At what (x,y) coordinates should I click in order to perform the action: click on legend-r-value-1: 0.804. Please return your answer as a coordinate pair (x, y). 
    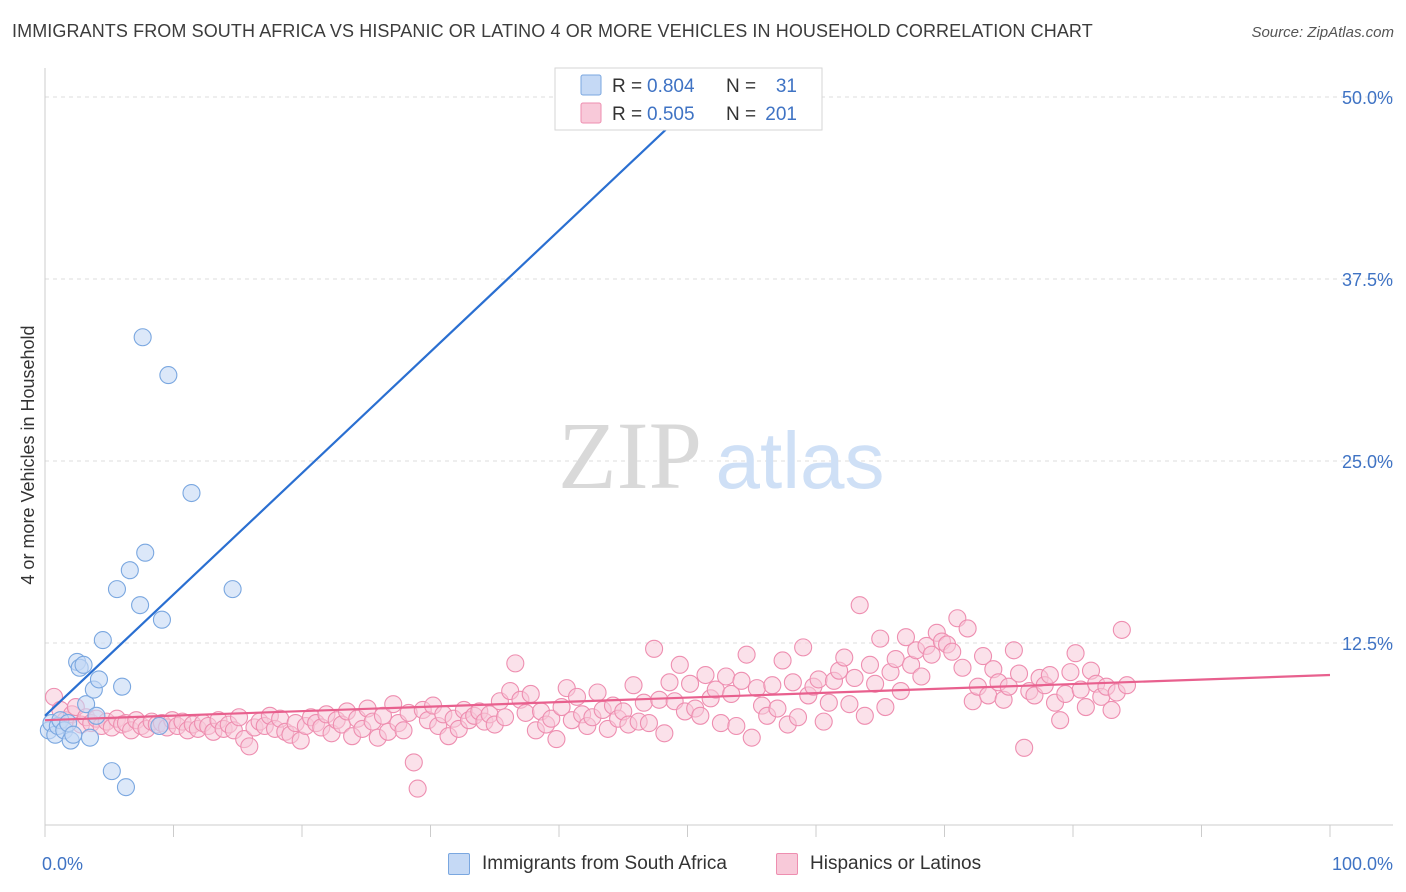
    Looking at the image, I should click on (671, 86).